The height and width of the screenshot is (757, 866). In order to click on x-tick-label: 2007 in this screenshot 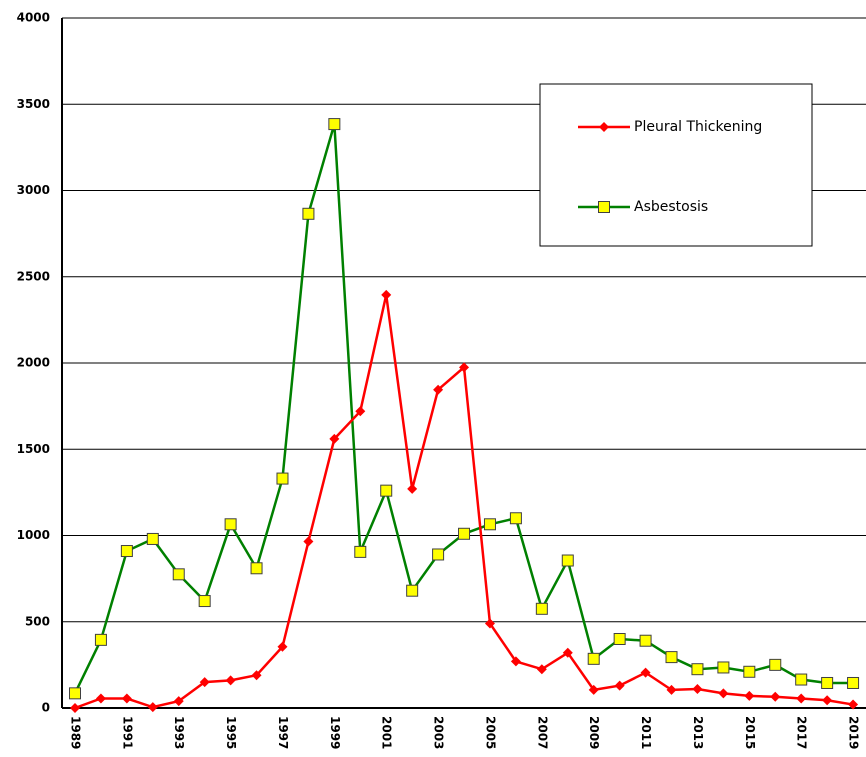, I will do `click(542, 732)`.